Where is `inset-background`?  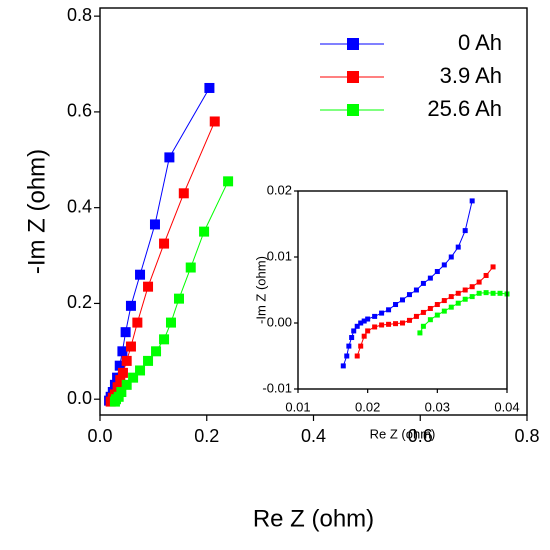
inset-background is located at coordinates (402, 290).